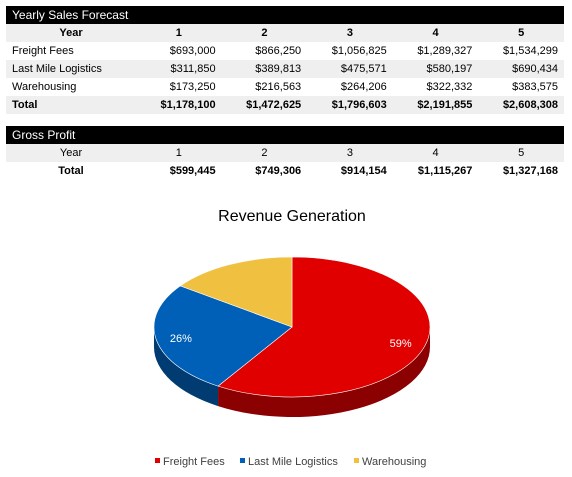 This screenshot has width=572, height=477. I want to click on table-cell: $690,434, so click(535, 69).